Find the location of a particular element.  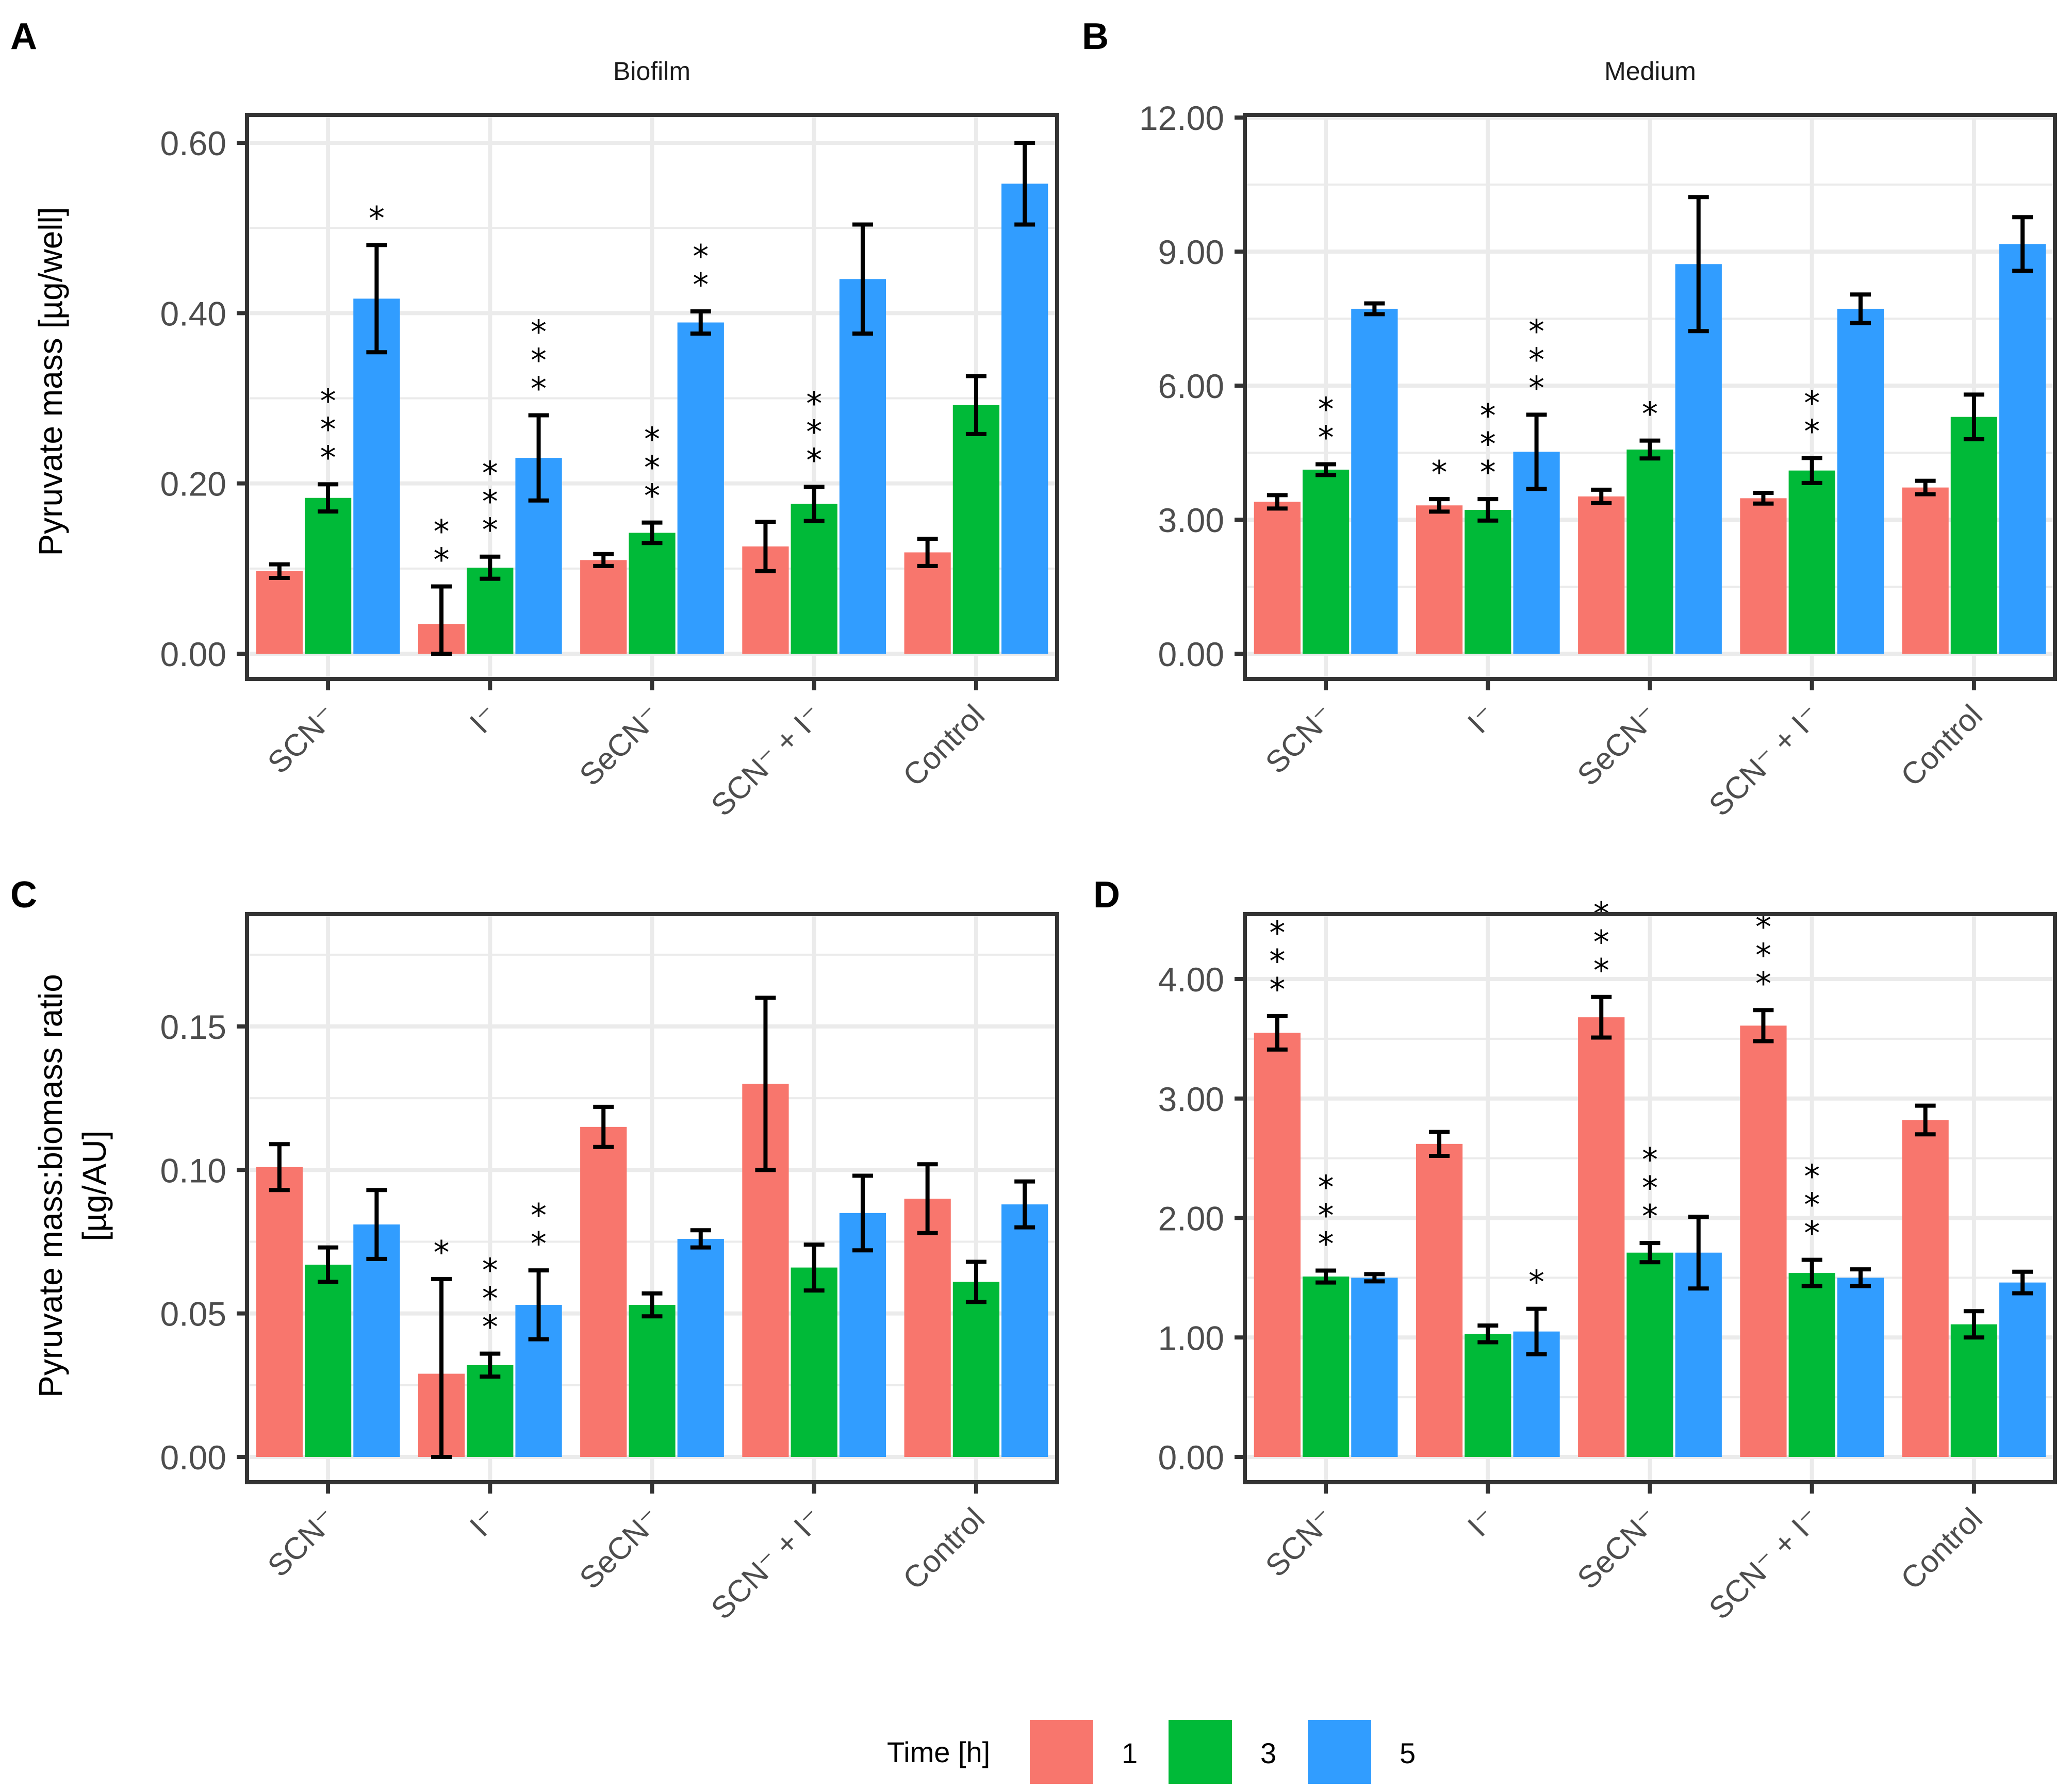

y-tick-label: 2.00 is located at coordinates (1191, 1219).